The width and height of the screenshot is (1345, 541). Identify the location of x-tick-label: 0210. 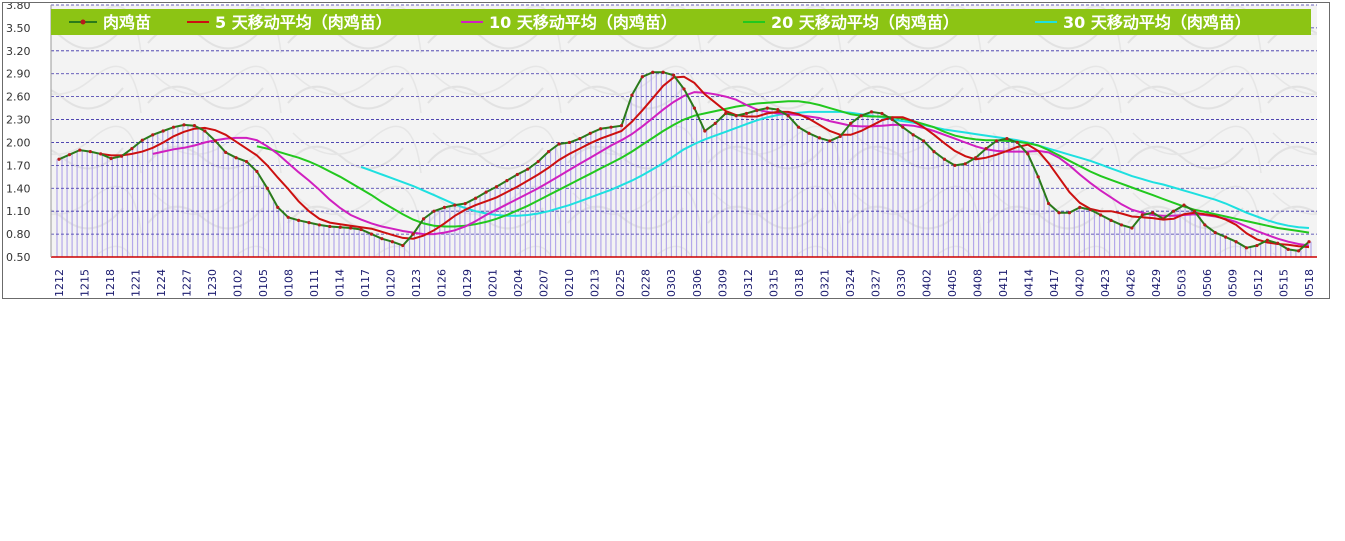
(569, 283).